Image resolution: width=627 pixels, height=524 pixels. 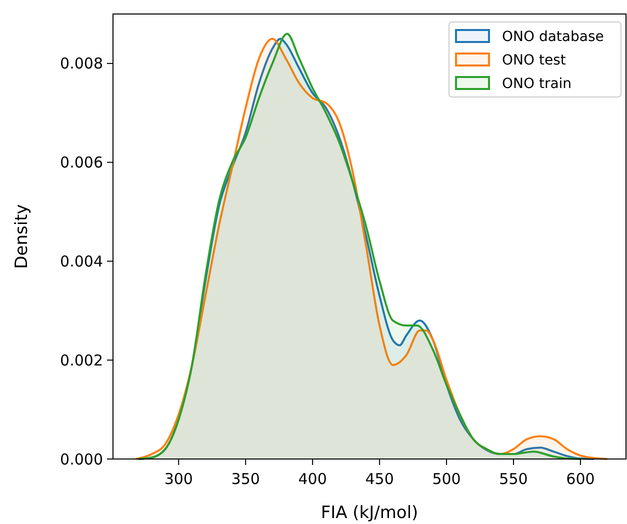 What do you see at coordinates (534, 60) in the screenshot?
I see `legend-label: ONO test` at bounding box center [534, 60].